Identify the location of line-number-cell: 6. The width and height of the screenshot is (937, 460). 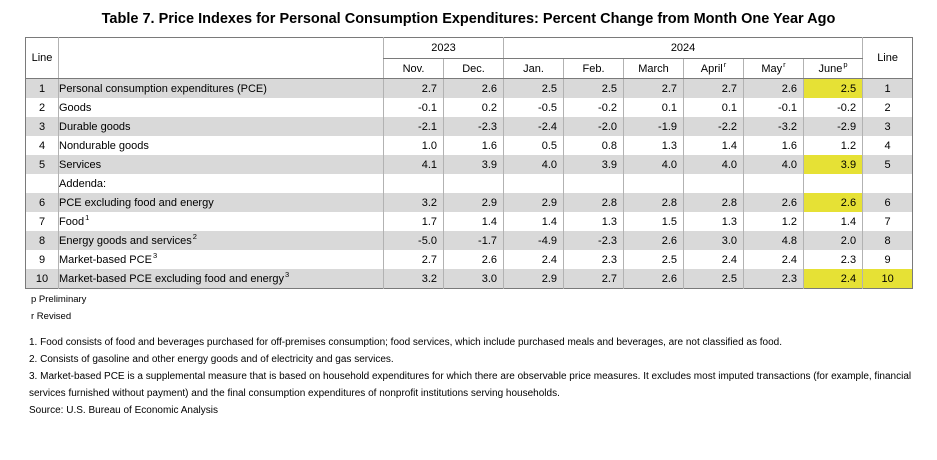
(42, 202).